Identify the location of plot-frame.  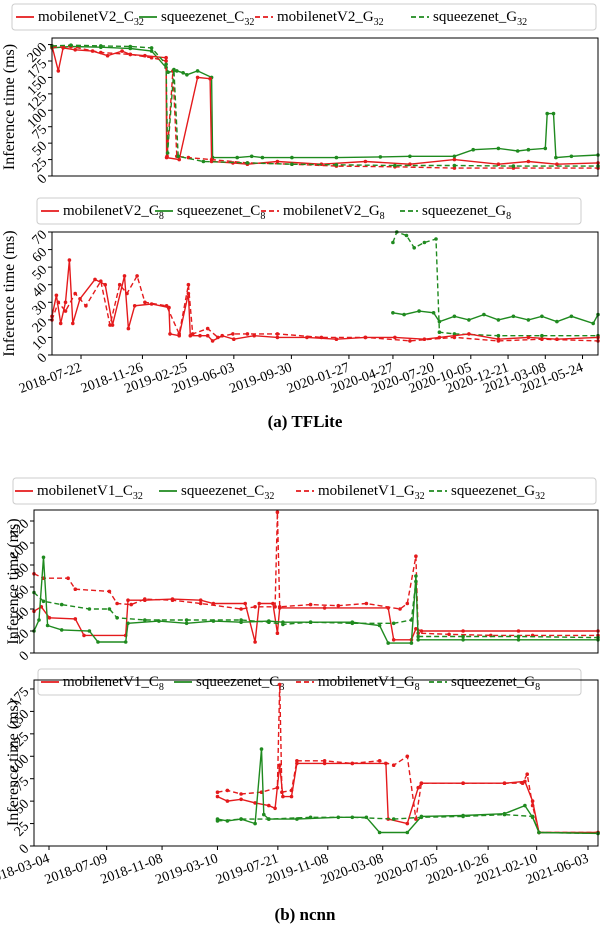
(325, 293).